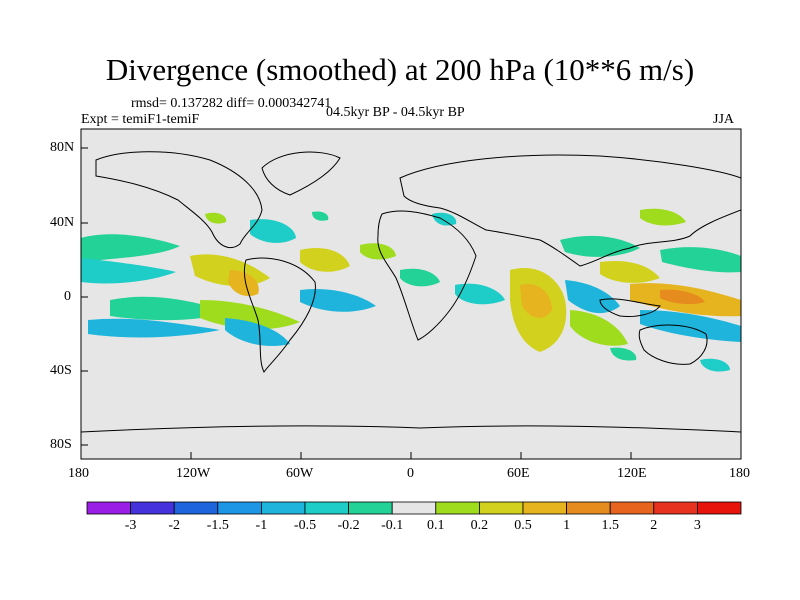  Describe the element at coordinates (67, 296) in the screenshot. I see `lat-tick-0: 0` at that location.